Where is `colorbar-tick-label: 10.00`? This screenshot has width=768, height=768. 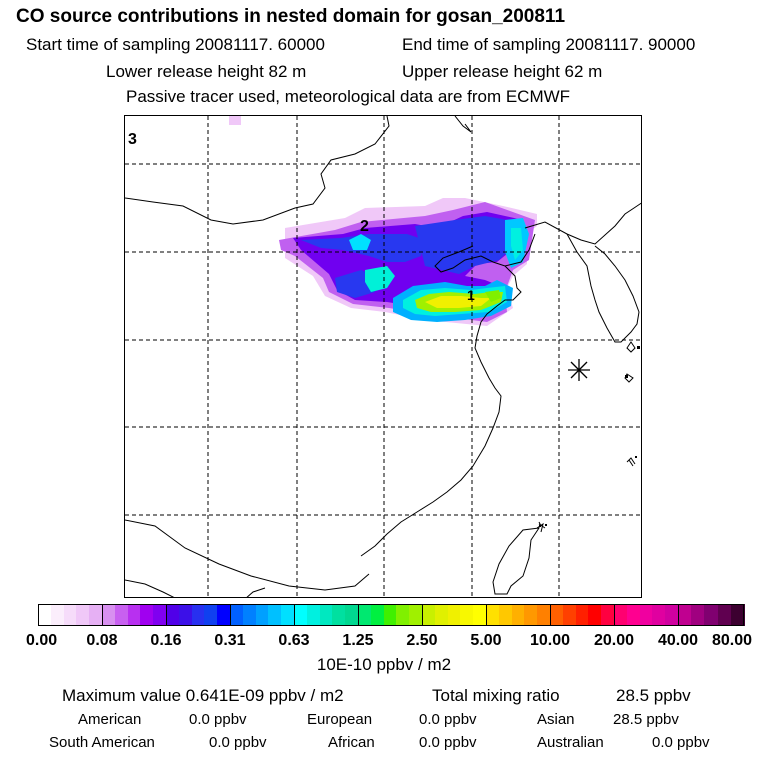 colorbar-tick-label: 10.00 is located at coordinates (550, 640).